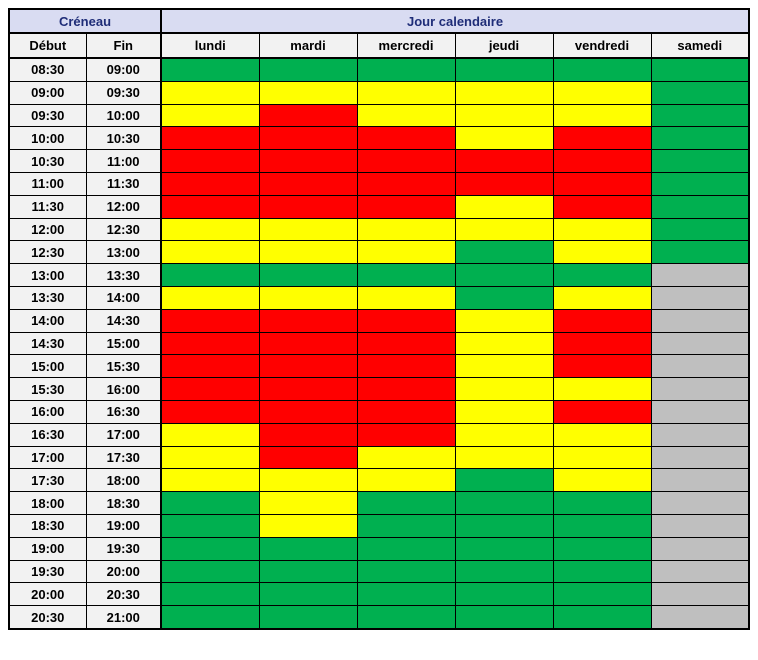 This screenshot has width=758, height=660. Describe the element at coordinates (123, 92) in the screenshot. I see `slot-end-time: 09:30` at that location.